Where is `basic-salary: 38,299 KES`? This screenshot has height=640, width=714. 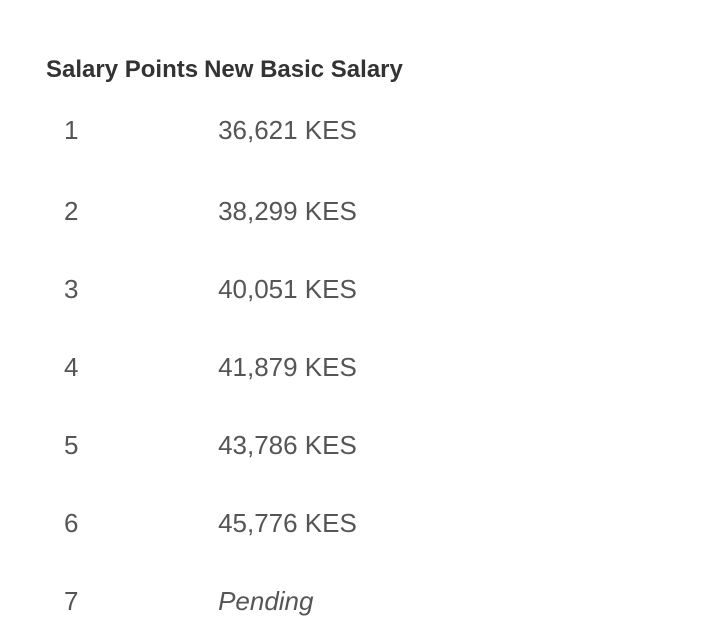
basic-salary: 38,299 KES is located at coordinates (287, 210).